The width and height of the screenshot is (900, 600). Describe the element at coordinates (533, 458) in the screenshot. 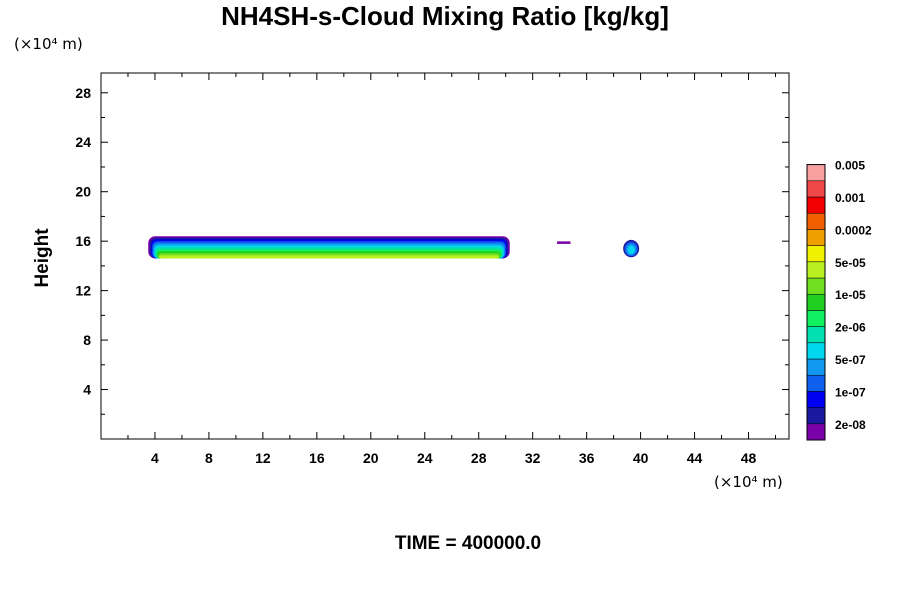

I see `x-tick-label: 32` at that location.